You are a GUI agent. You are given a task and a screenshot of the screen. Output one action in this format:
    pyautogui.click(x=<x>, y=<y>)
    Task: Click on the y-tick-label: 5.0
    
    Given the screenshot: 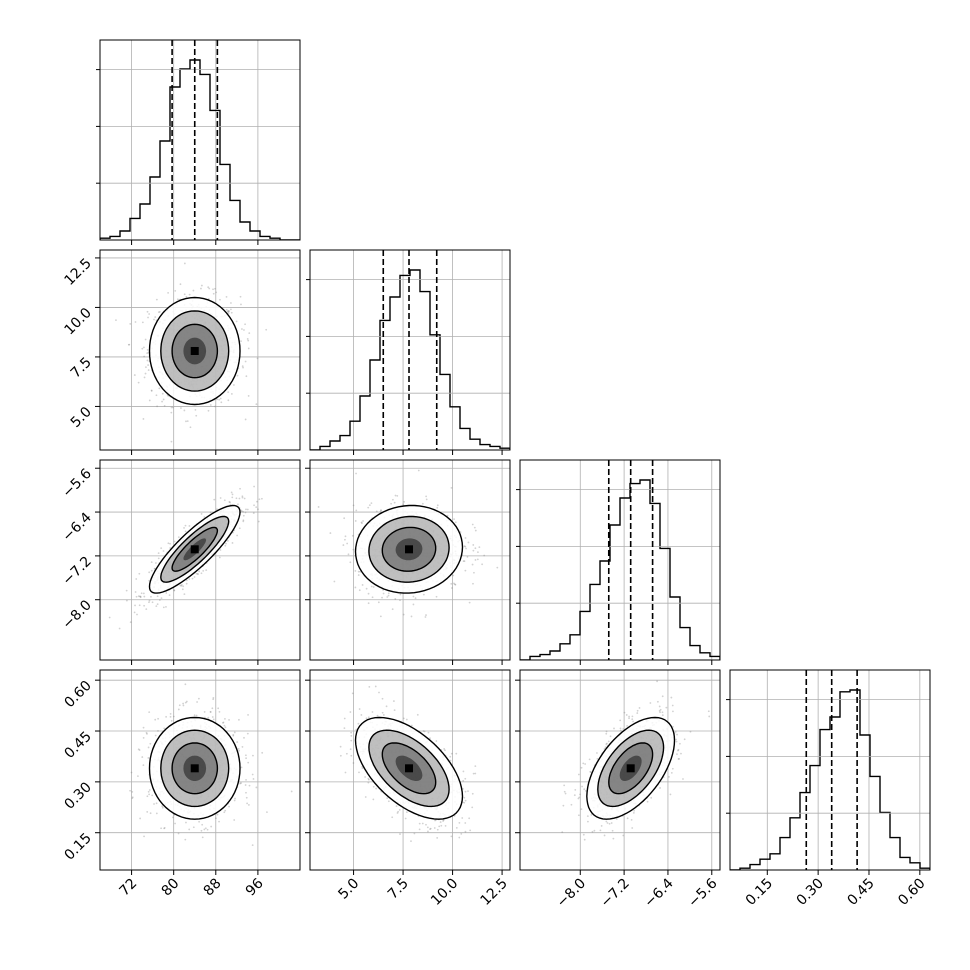 What is the action you would take?
    pyautogui.click(x=81, y=417)
    